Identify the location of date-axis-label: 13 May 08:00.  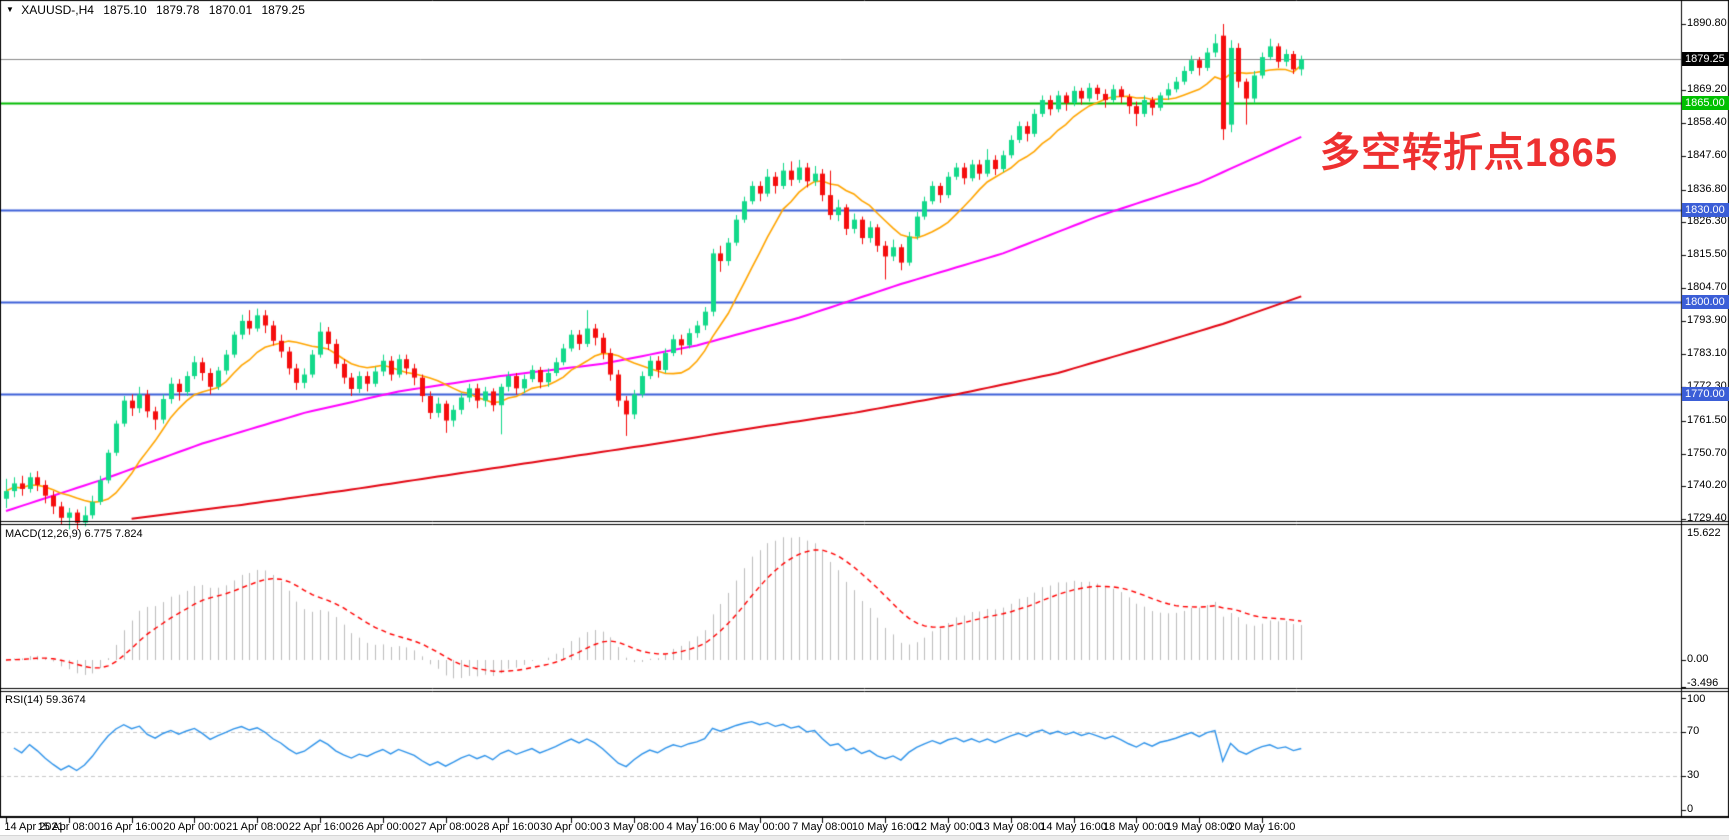
(1011, 827).